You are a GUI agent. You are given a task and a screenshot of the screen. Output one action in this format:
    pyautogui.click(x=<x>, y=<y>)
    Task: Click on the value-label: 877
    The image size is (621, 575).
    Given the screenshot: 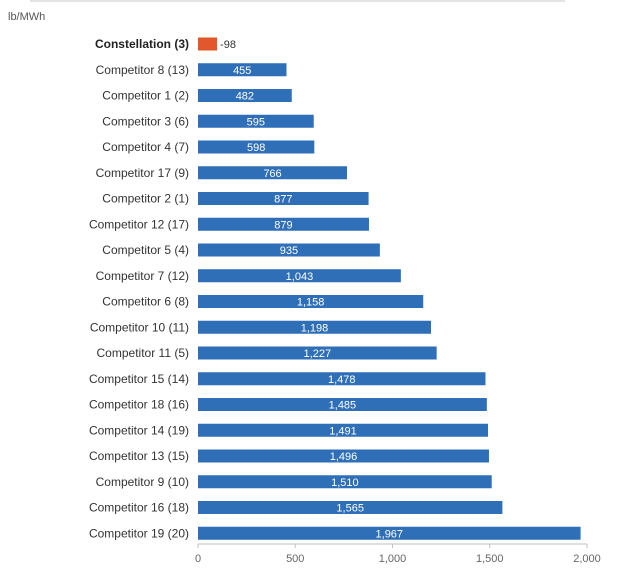 What is the action you would take?
    pyautogui.click(x=283, y=200)
    